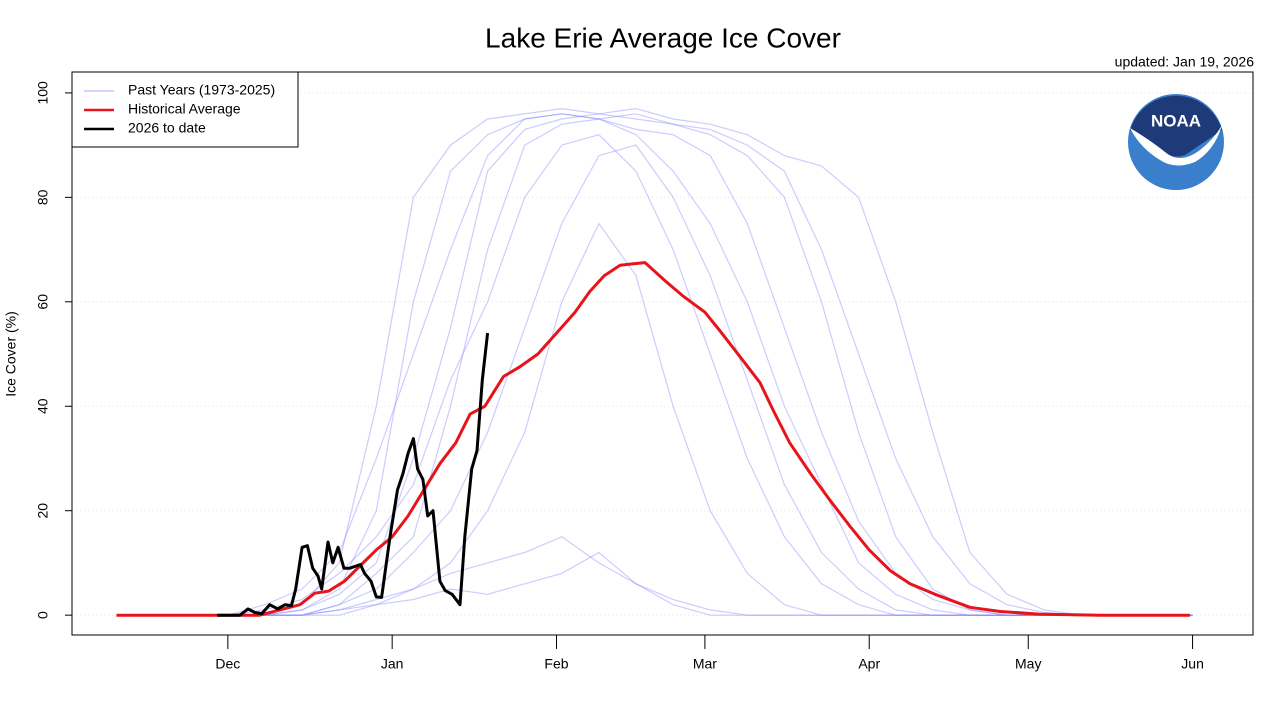  What do you see at coordinates (43, 406) in the screenshot?
I see `y-tick-label: 40` at bounding box center [43, 406].